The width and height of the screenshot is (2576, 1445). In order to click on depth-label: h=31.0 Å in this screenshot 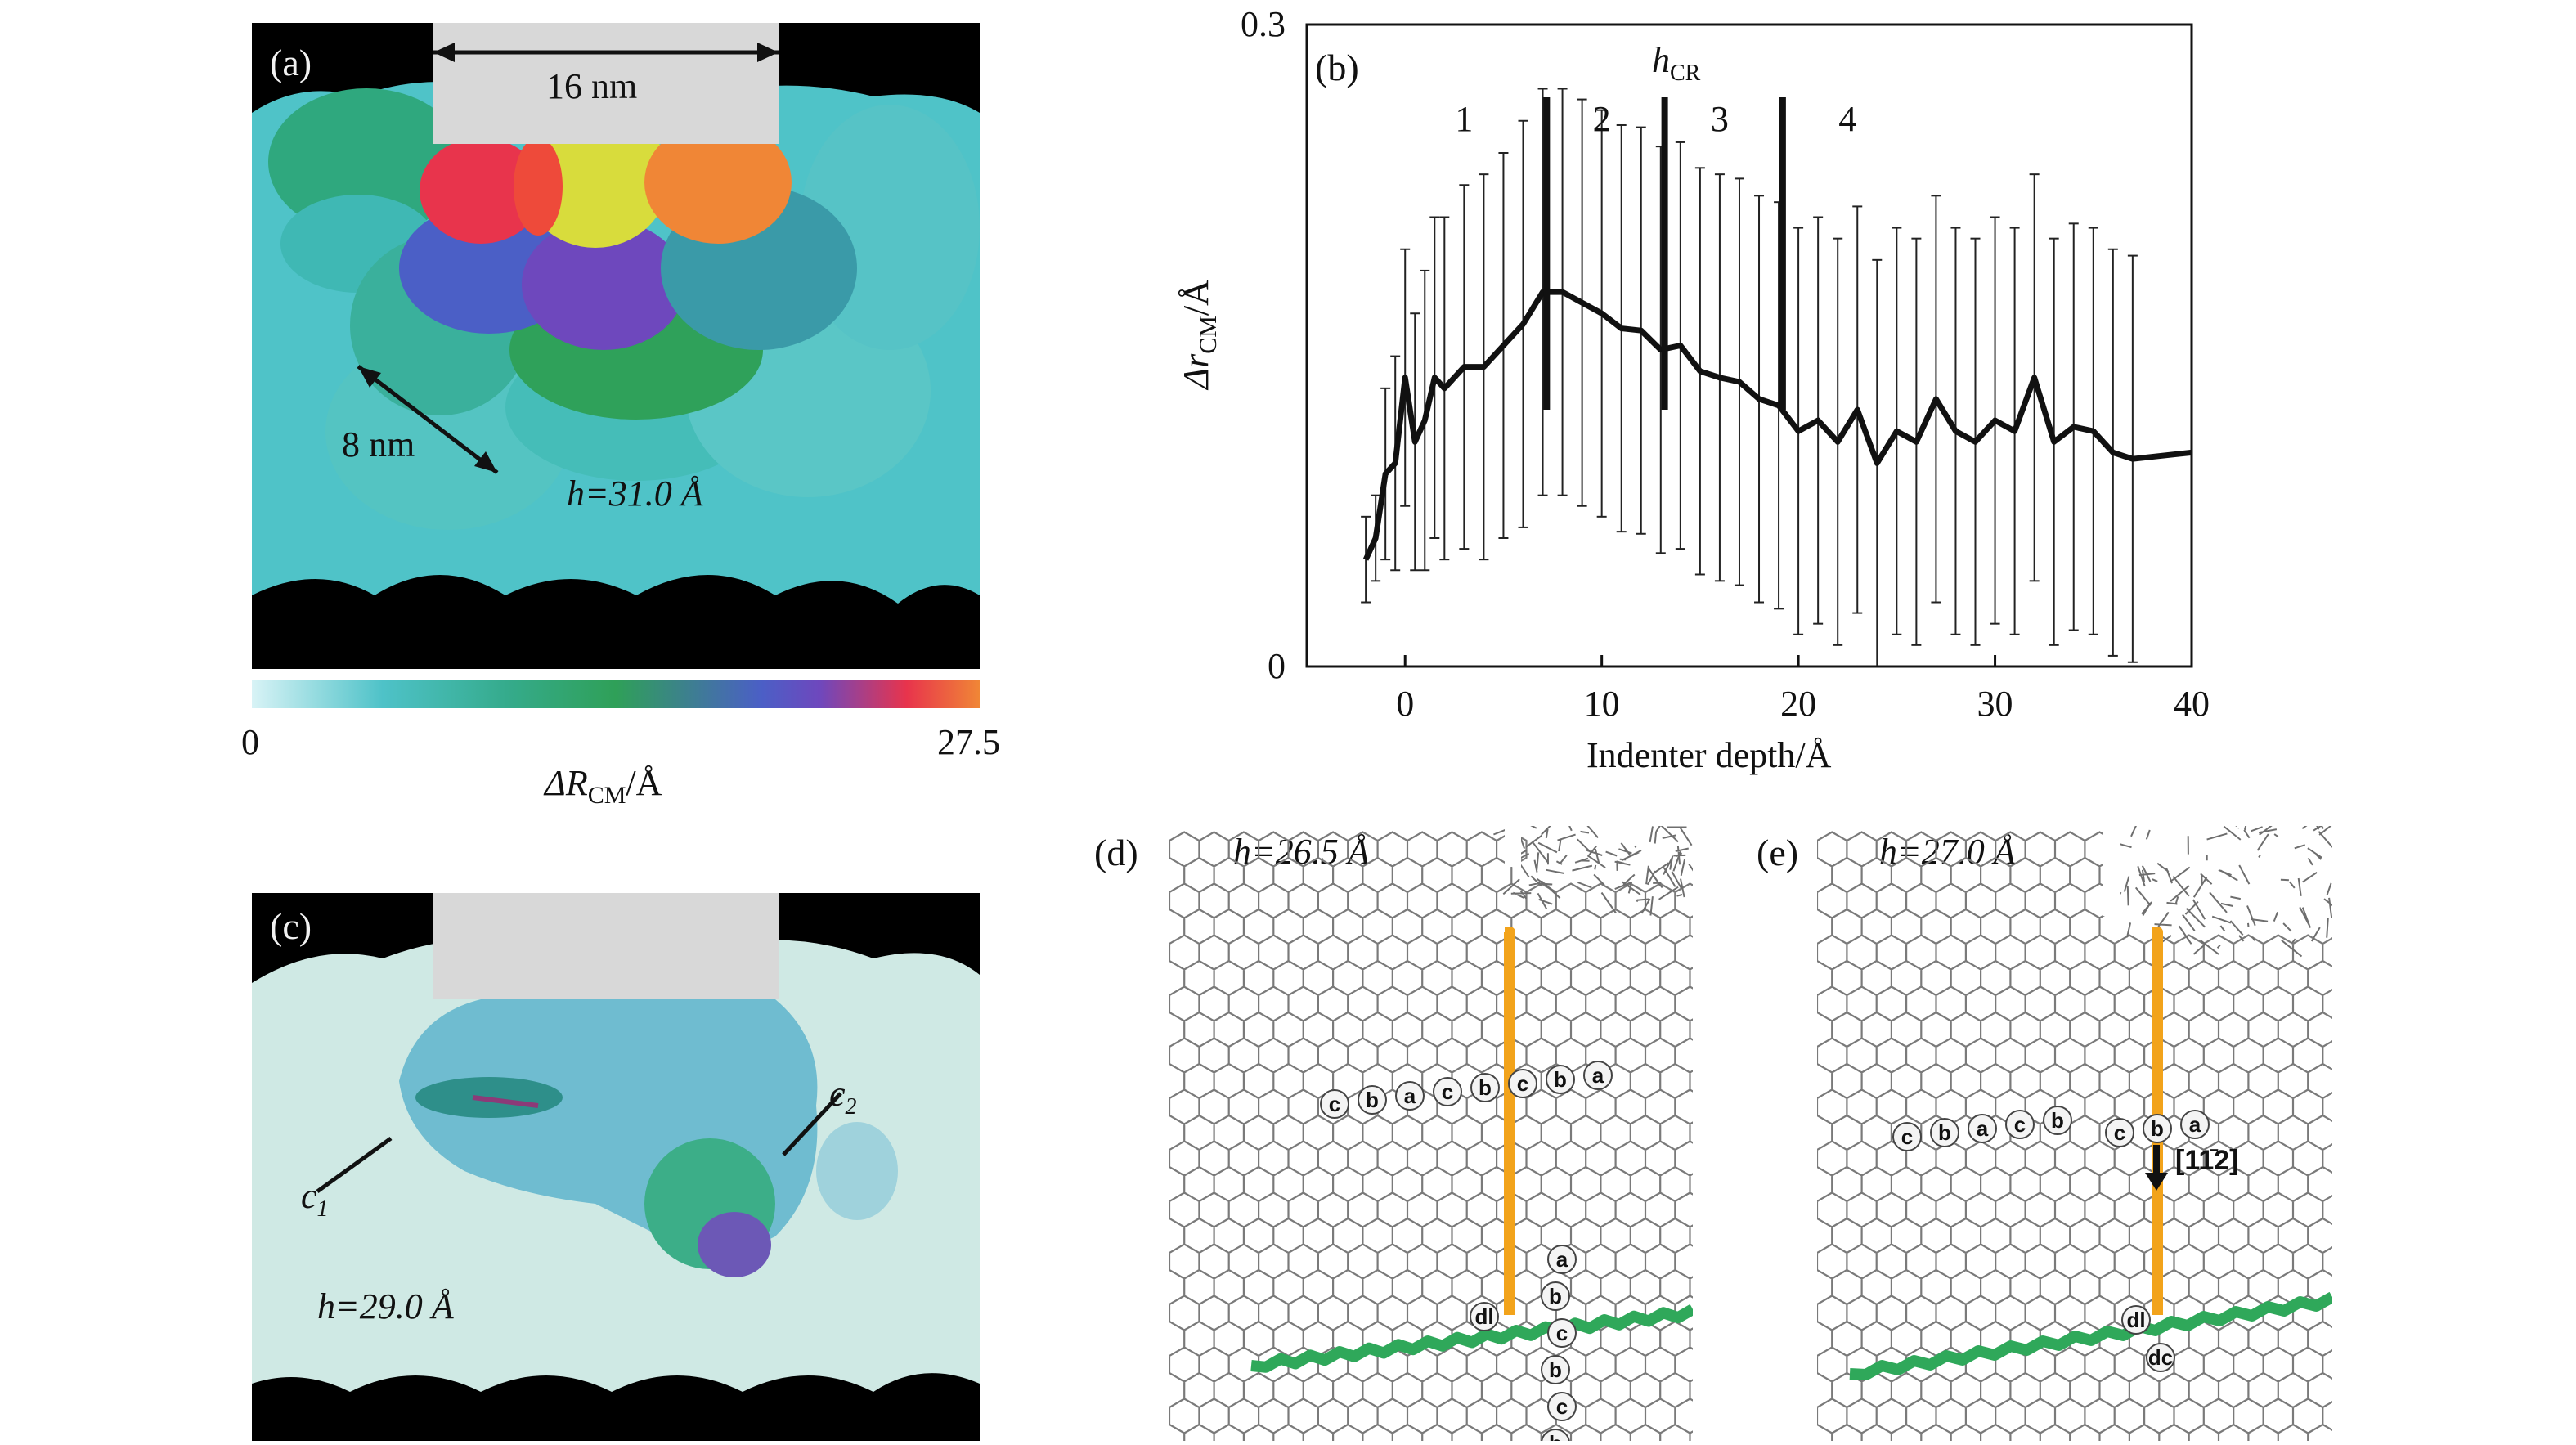, I will do `click(635, 494)`.